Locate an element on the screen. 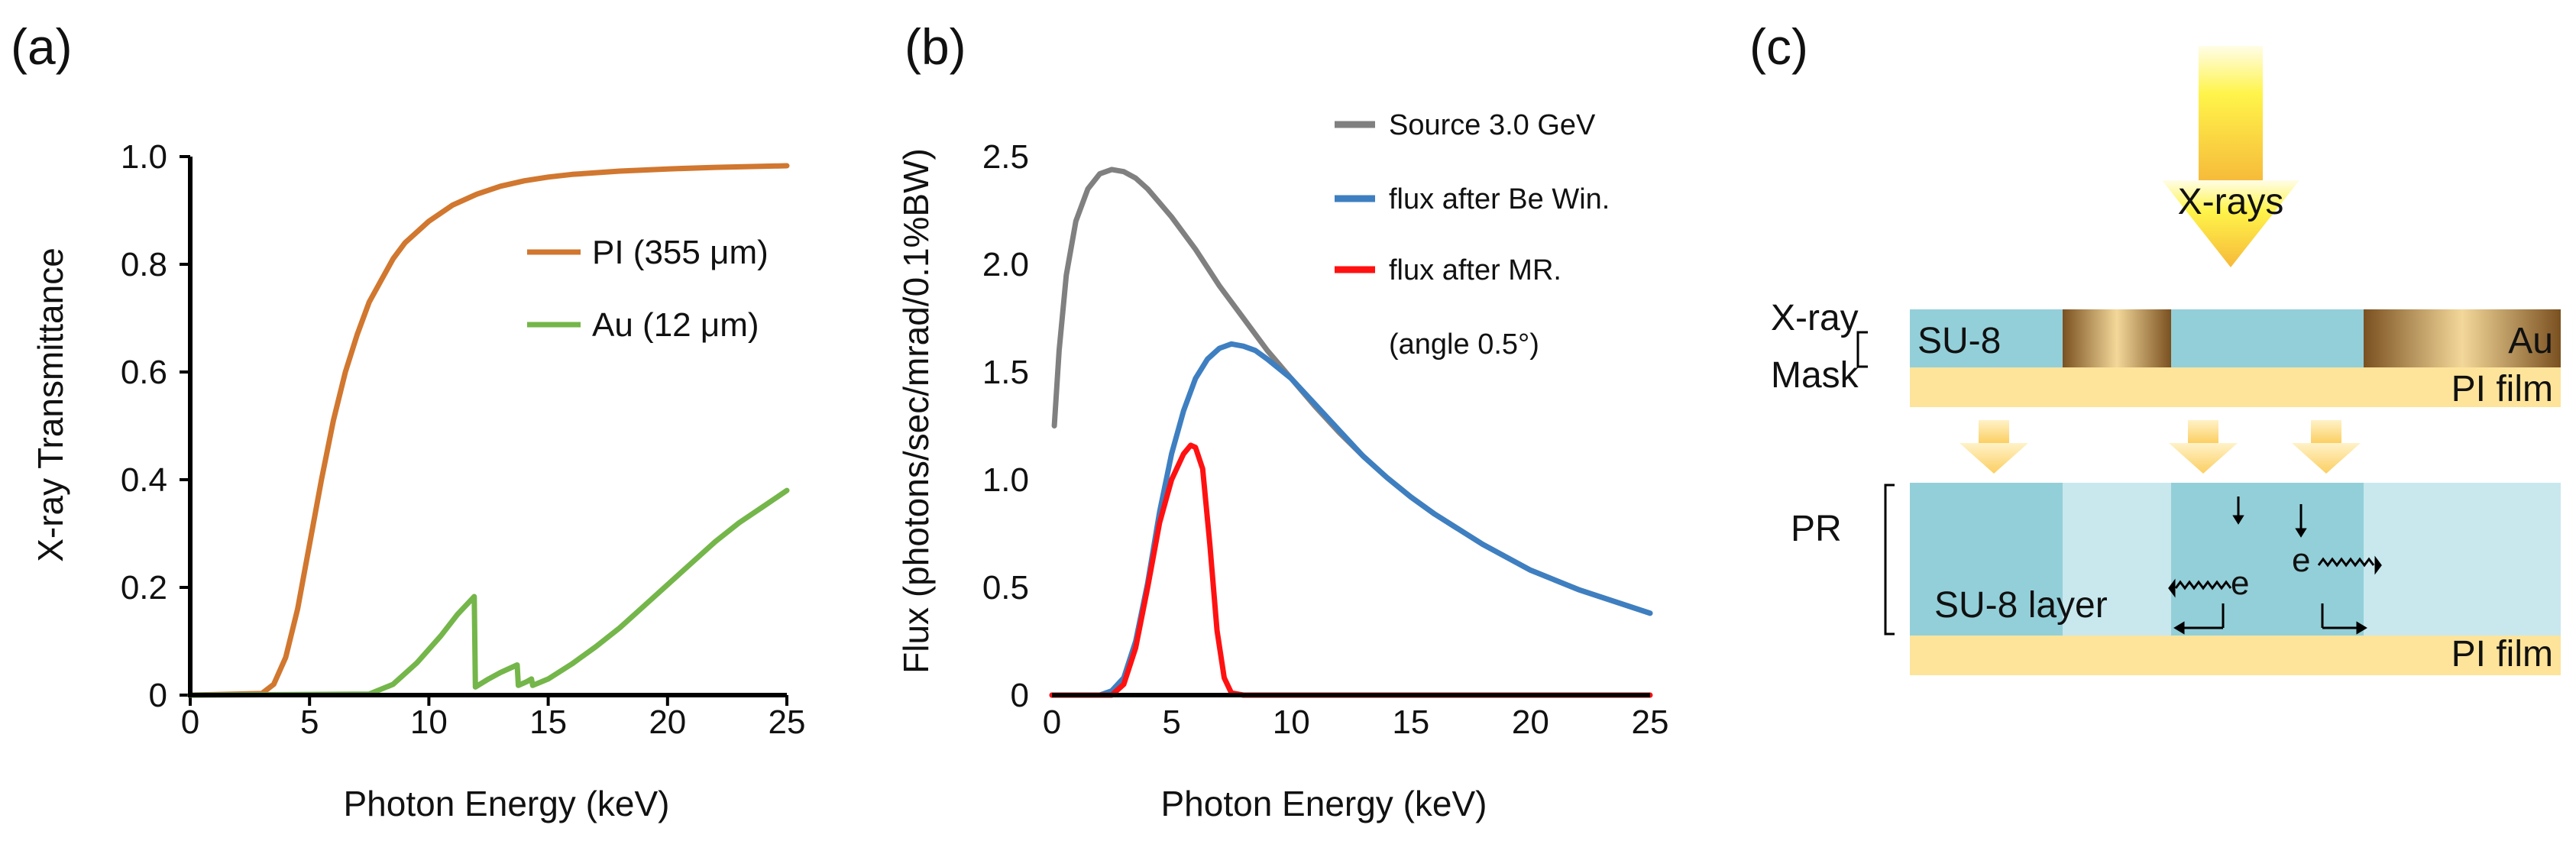  chart-a-xtick-label: 20 is located at coordinates (667, 722).